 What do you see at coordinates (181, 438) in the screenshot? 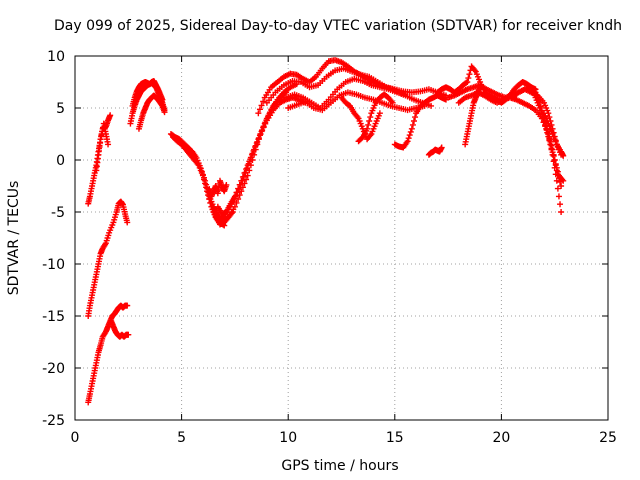
I see `x-tick-label: 5` at bounding box center [181, 438].